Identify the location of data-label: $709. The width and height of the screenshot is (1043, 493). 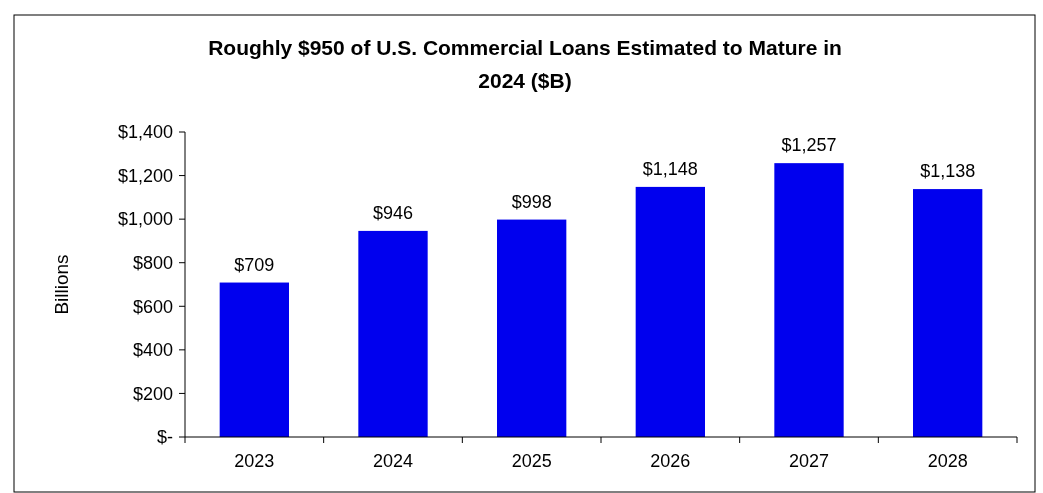
(254, 264).